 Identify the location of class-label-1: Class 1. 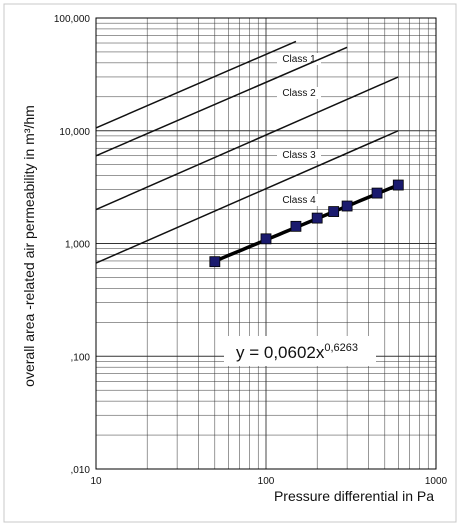
(299, 59).